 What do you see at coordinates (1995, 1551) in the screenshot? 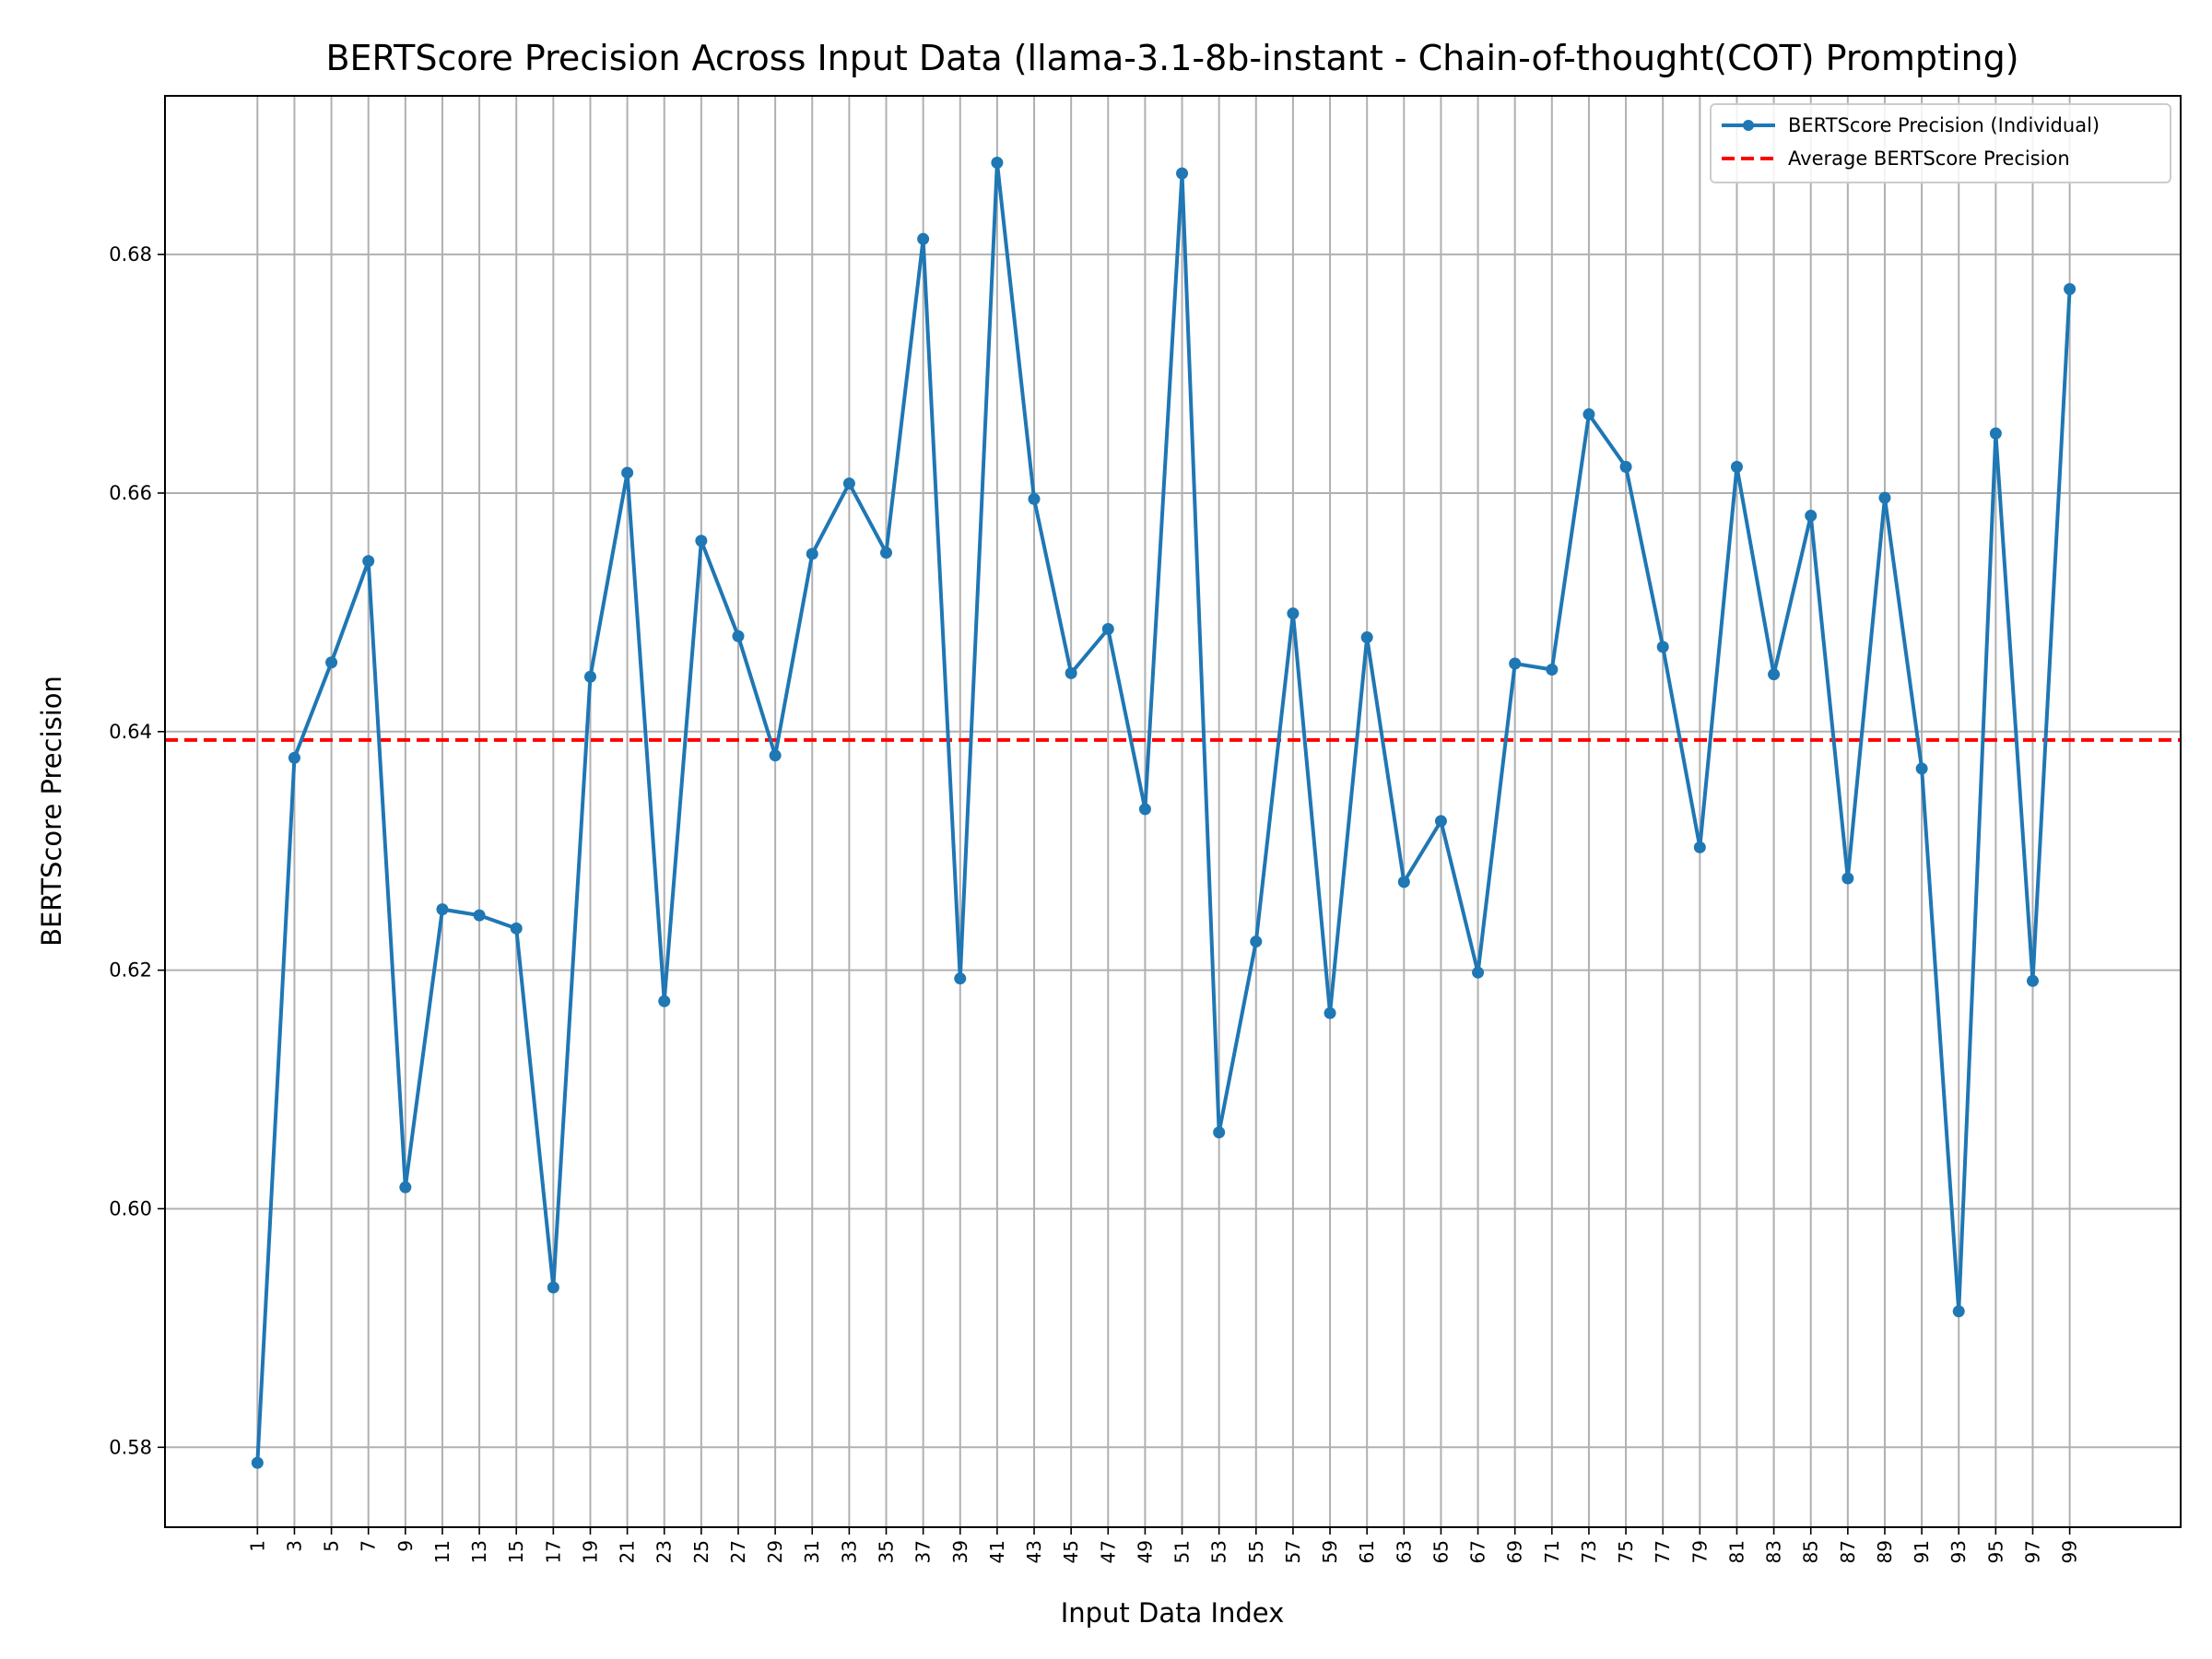
I see `x-tick-label: 95` at bounding box center [1995, 1551].